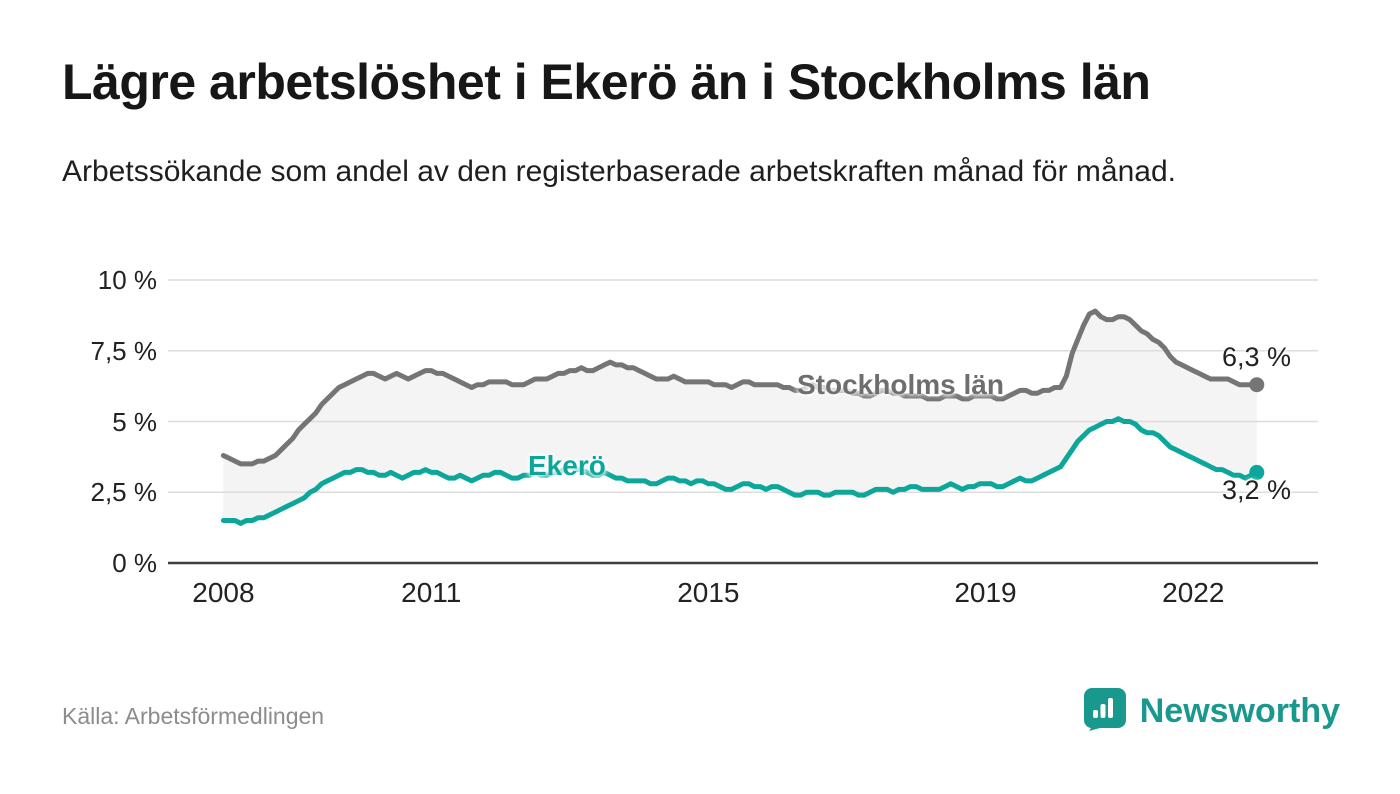 This screenshot has height=794, width=1400. Describe the element at coordinates (1257, 490) in the screenshot. I see `end-value-label-ekero: 3,2 %` at that location.